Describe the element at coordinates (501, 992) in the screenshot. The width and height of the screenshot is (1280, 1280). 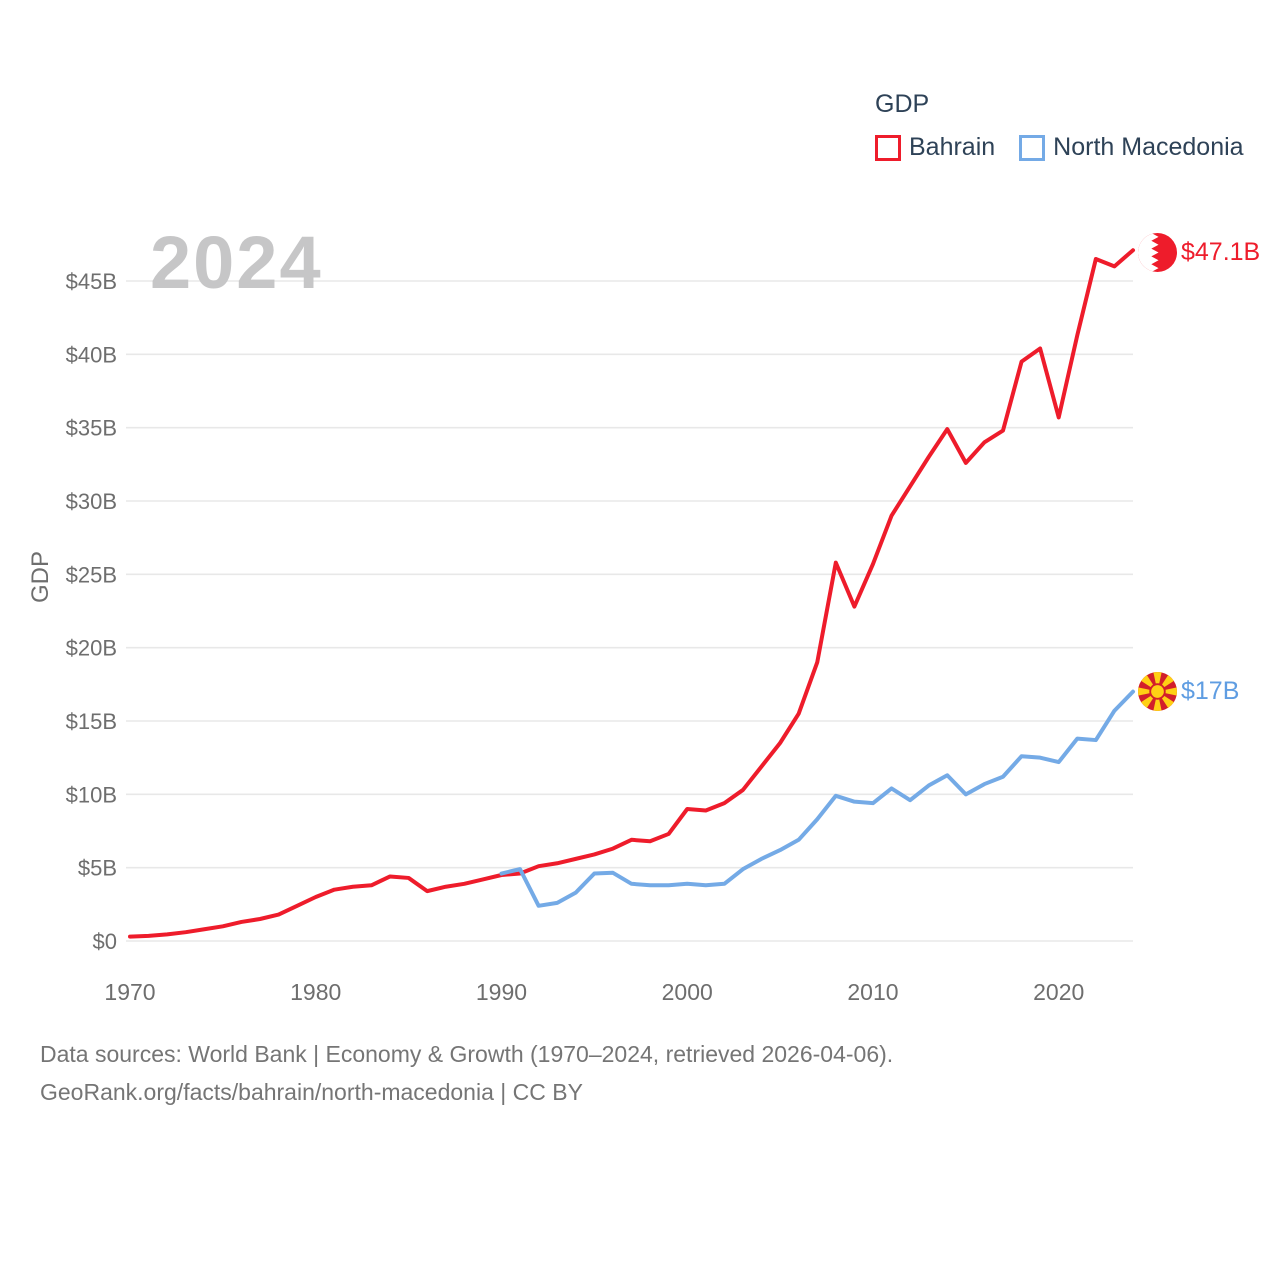
I see `x-tick-label: 1990` at that location.